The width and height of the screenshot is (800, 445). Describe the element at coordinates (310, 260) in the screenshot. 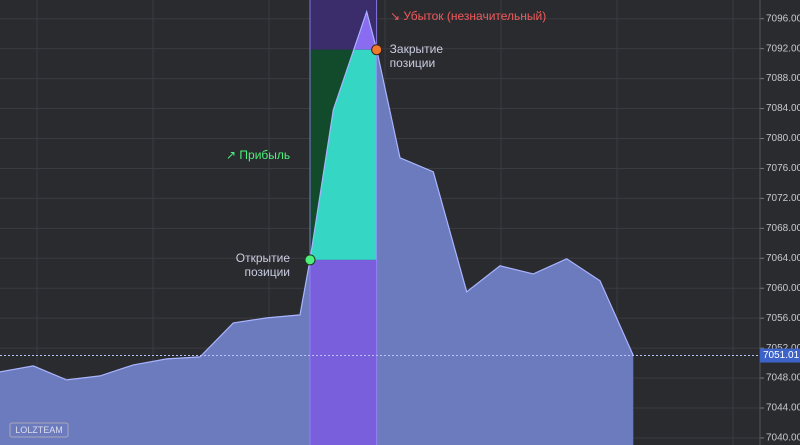

I see `open-marker` at that location.